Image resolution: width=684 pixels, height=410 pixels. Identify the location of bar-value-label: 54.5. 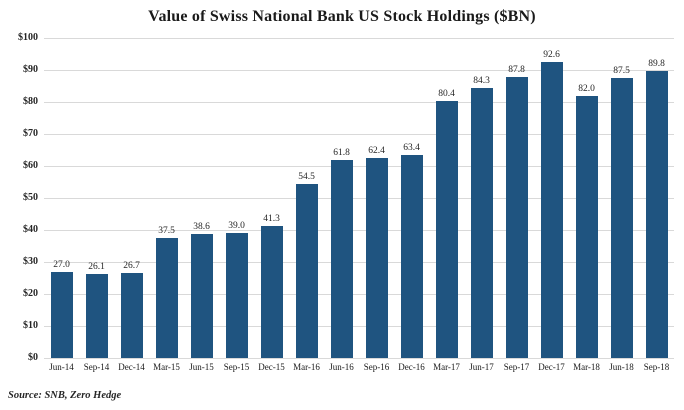
(306, 176).